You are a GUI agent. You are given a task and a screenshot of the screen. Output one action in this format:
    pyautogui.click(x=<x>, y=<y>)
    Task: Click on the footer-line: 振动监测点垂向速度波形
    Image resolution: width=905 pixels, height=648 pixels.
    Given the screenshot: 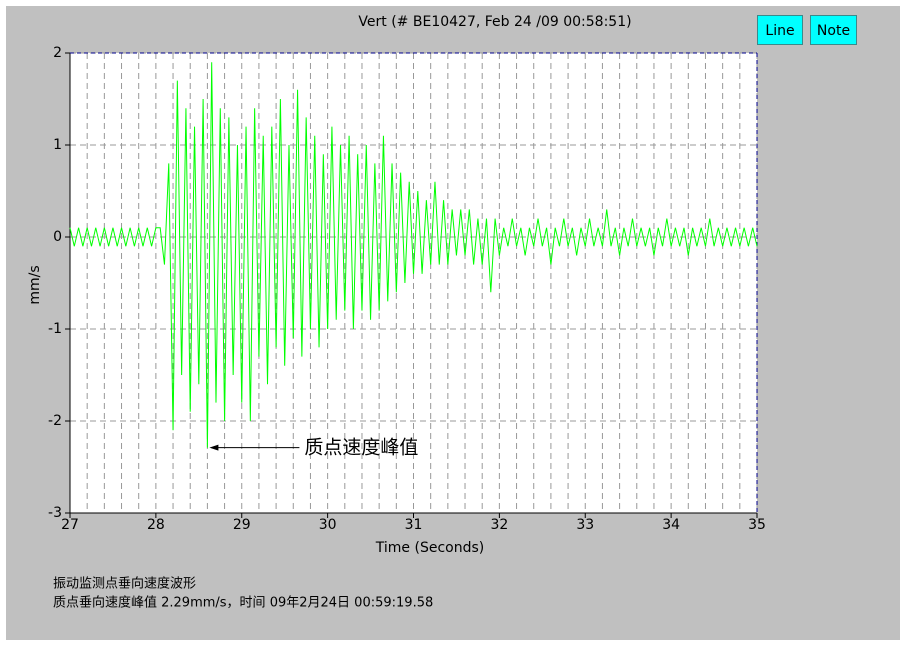 What is the action you would take?
    pyautogui.click(x=124, y=584)
    